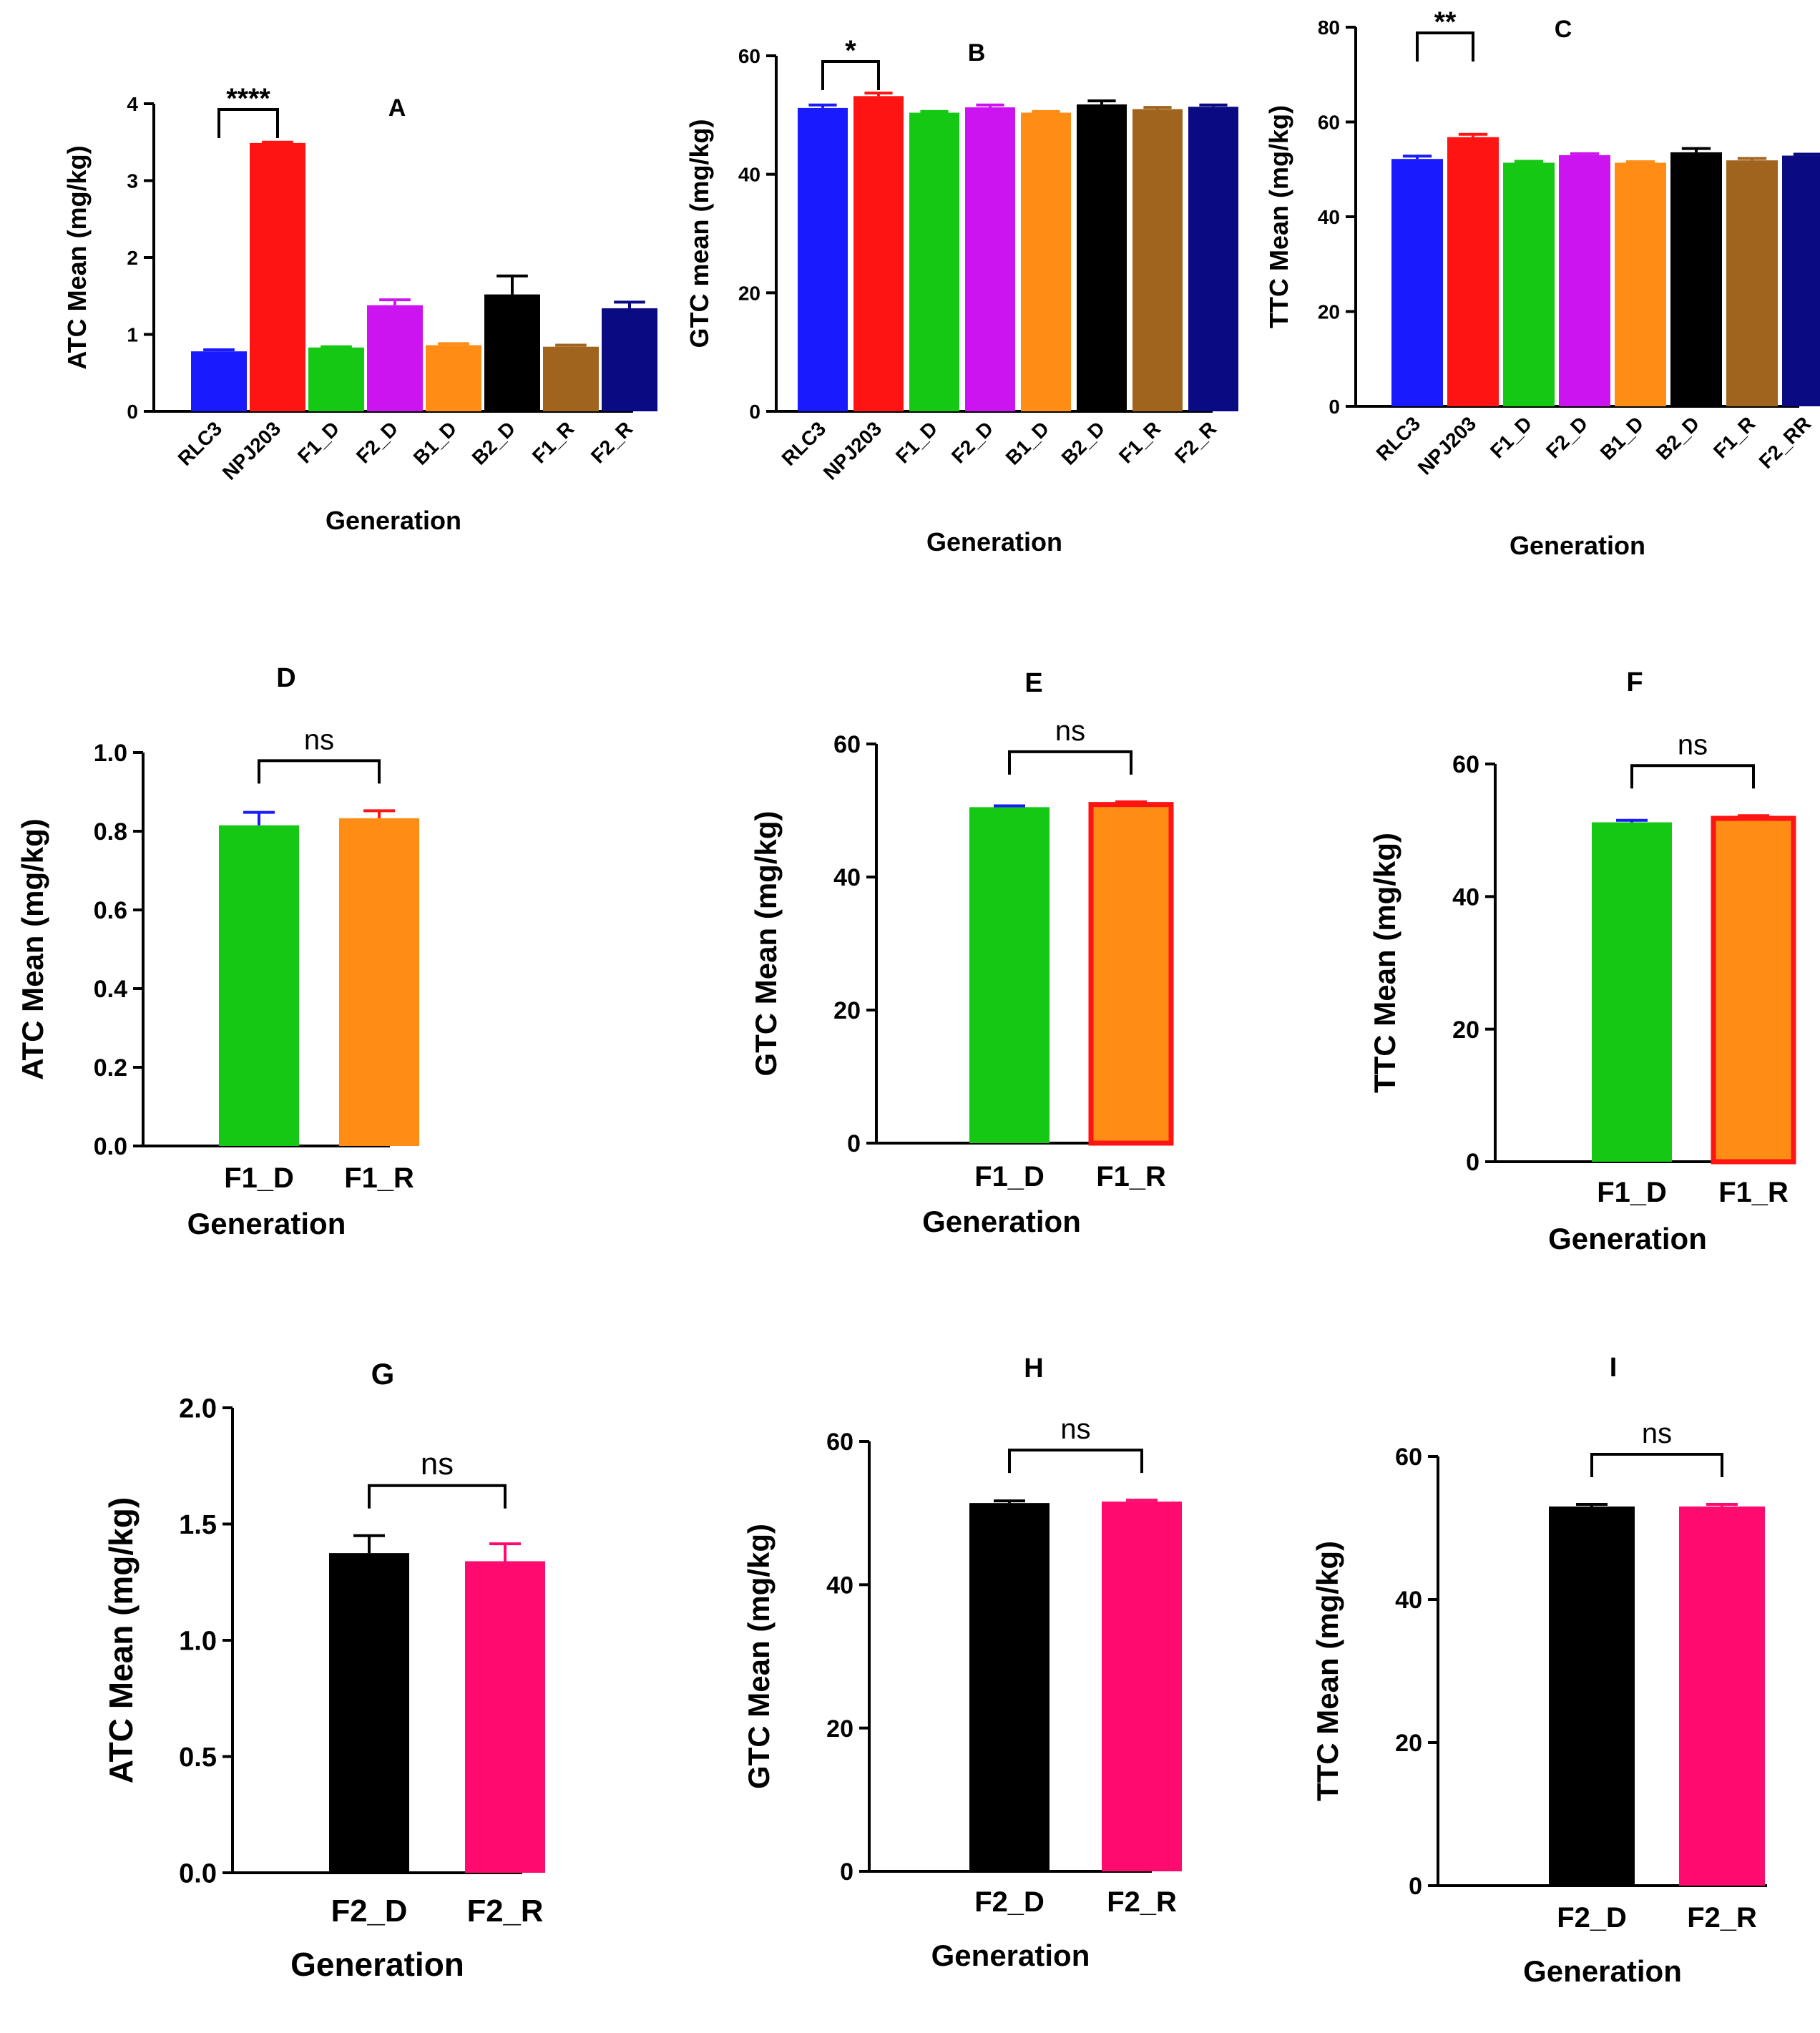  What do you see at coordinates (132, 335) in the screenshot?
I see `y-tick-label: 1` at bounding box center [132, 335].